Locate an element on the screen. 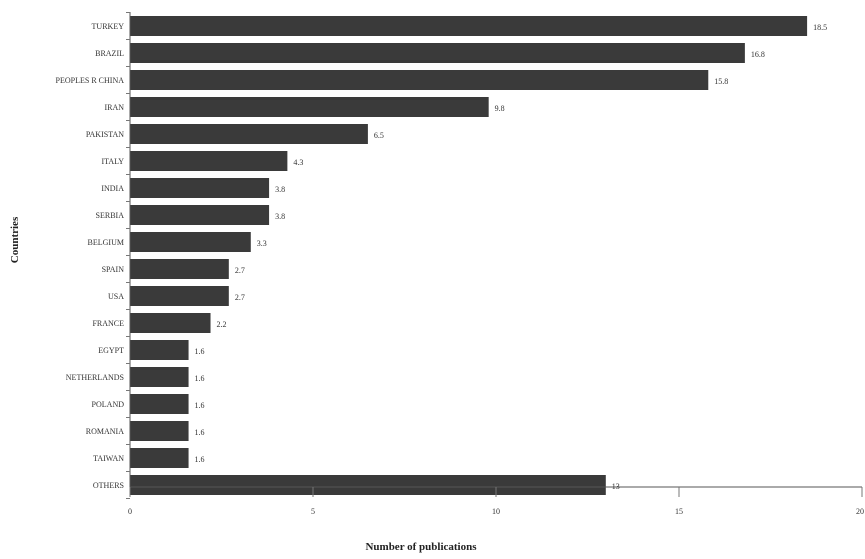  category-label: PAKISTAN is located at coordinates (105, 134).